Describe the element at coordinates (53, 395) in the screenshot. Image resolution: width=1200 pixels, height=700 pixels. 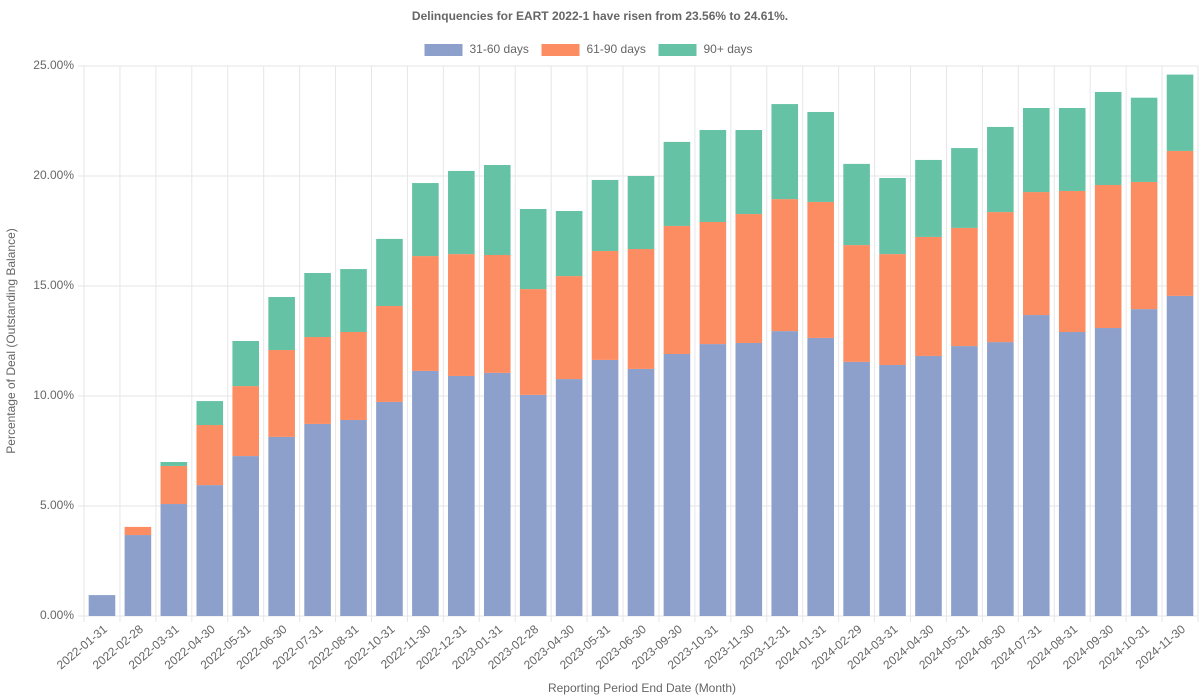
I see `y-tick-label: 10.00%` at that location.